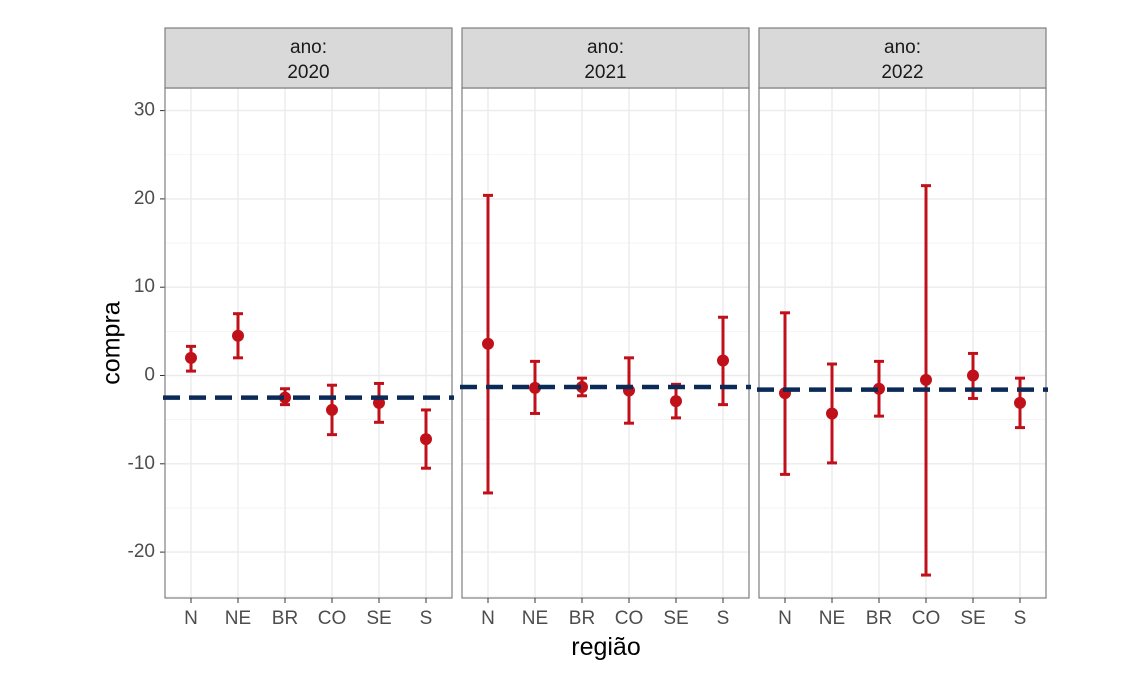  I want to click on y-tick-label: 0, so click(149, 375).